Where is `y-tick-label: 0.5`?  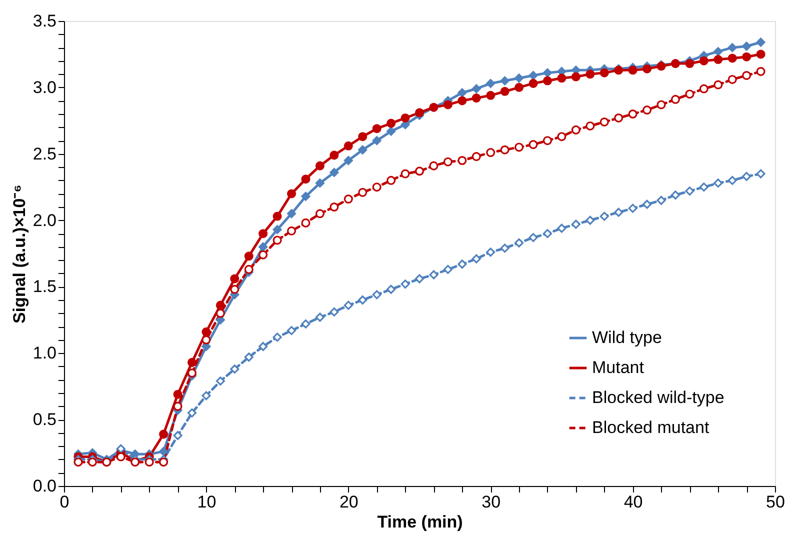
y-tick-label: 0.5 is located at coordinates (44, 420).